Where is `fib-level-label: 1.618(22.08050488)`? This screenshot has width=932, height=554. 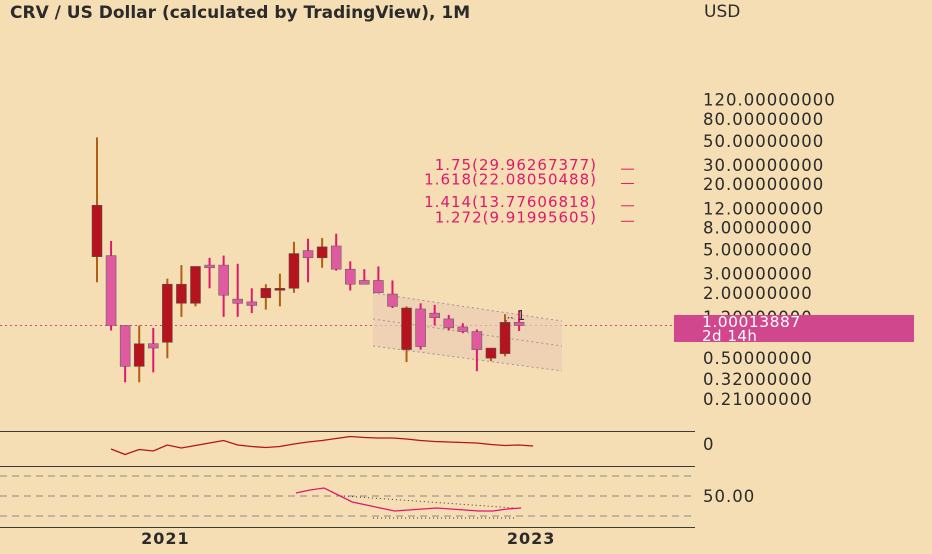 fib-level-label: 1.618(22.08050488) is located at coordinates (510, 180).